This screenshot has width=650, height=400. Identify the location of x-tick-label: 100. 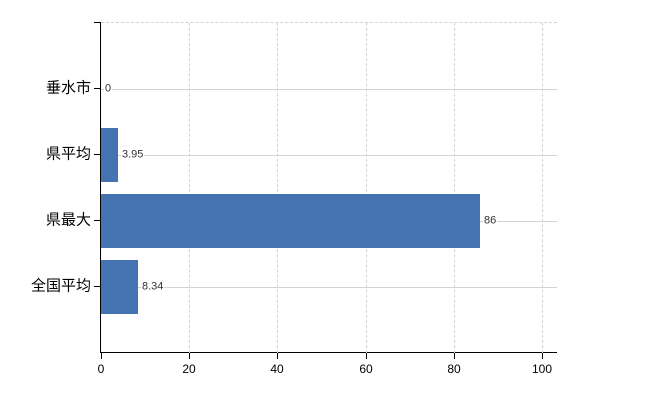
(542, 369).